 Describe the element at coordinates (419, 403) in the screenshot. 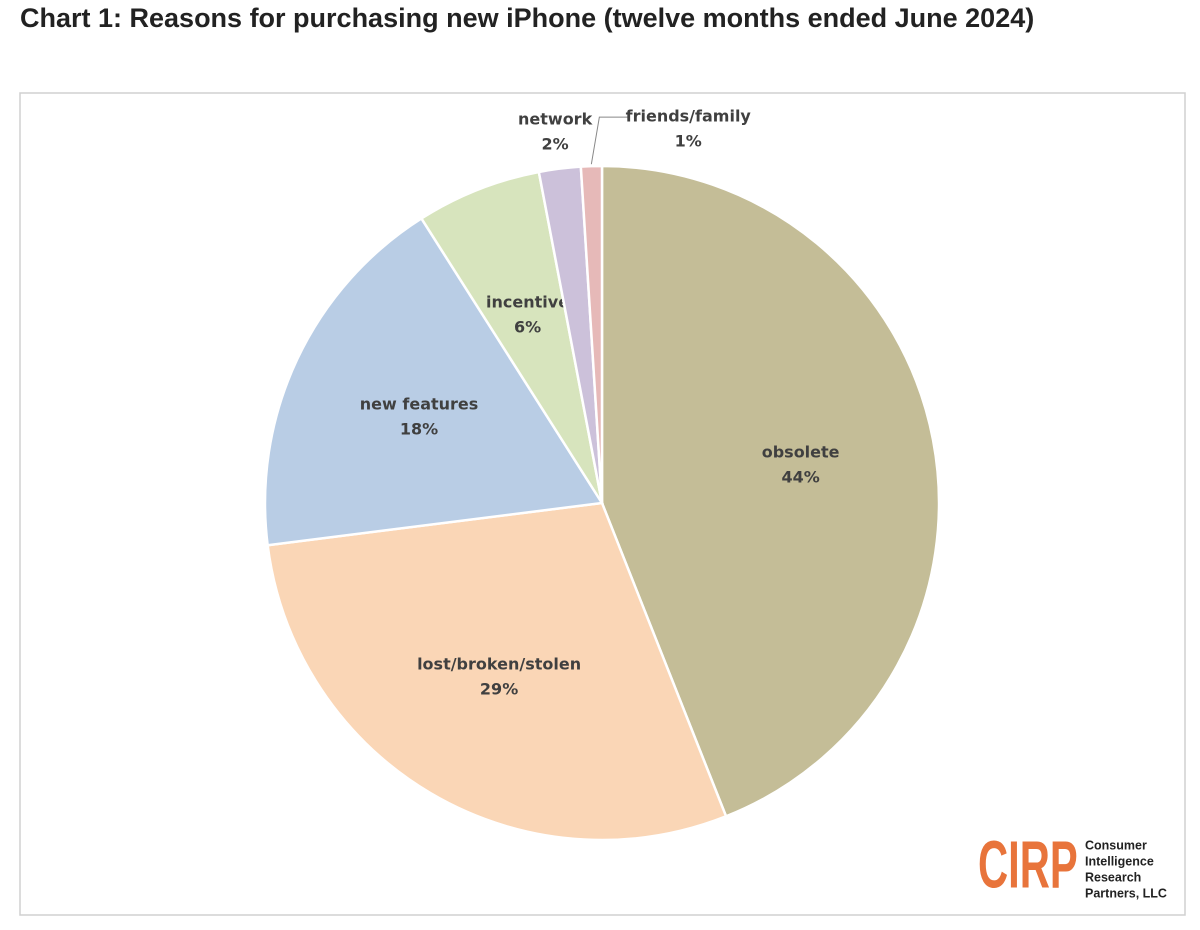

I see `slice-label: new features` at that location.